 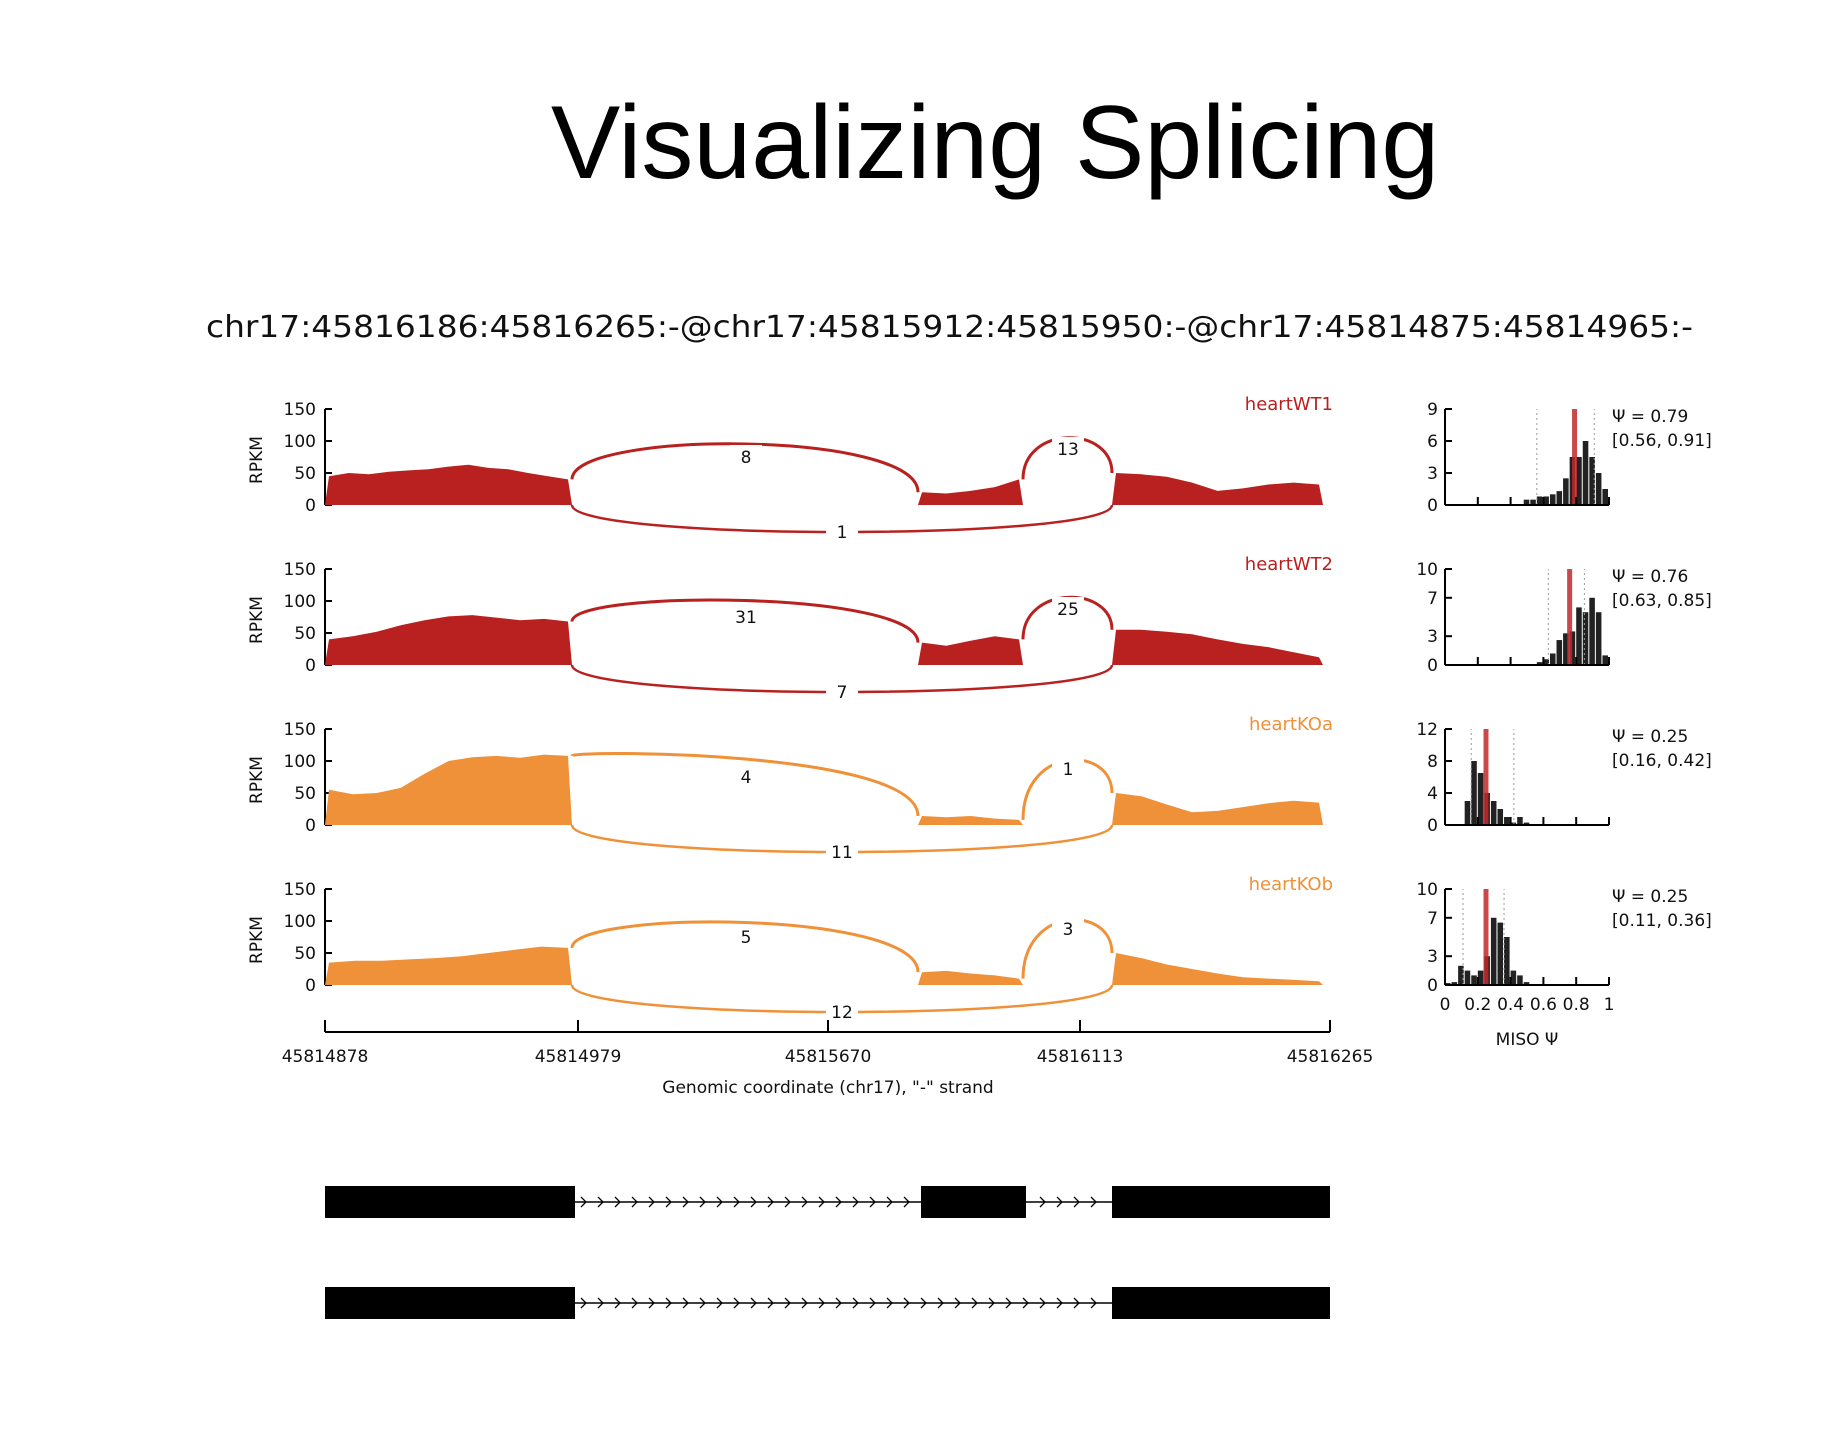 What do you see at coordinates (842, 853) in the screenshot?
I see `junction-count-skip: 11` at bounding box center [842, 853].